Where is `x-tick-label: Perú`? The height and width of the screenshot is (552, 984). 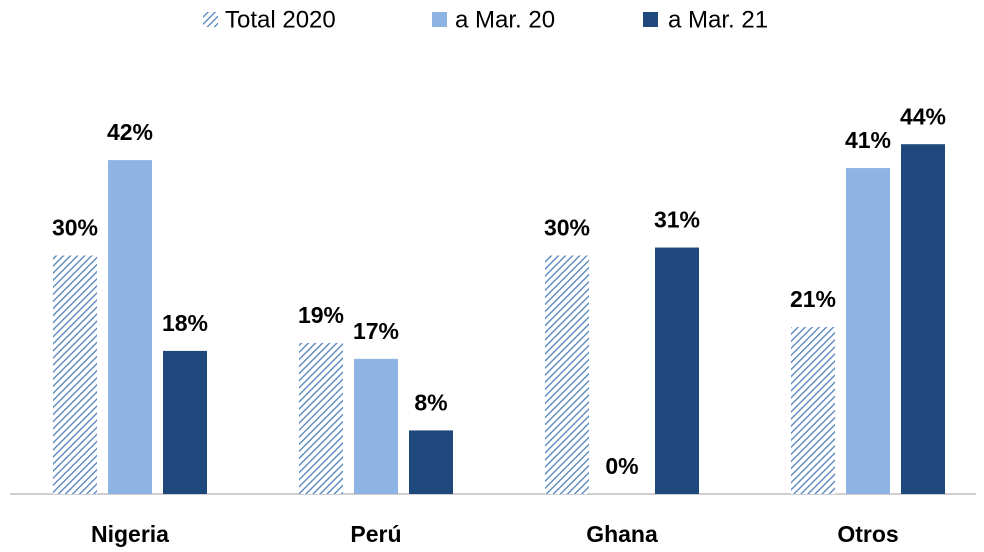 x-tick-label: Perú is located at coordinates (375, 534).